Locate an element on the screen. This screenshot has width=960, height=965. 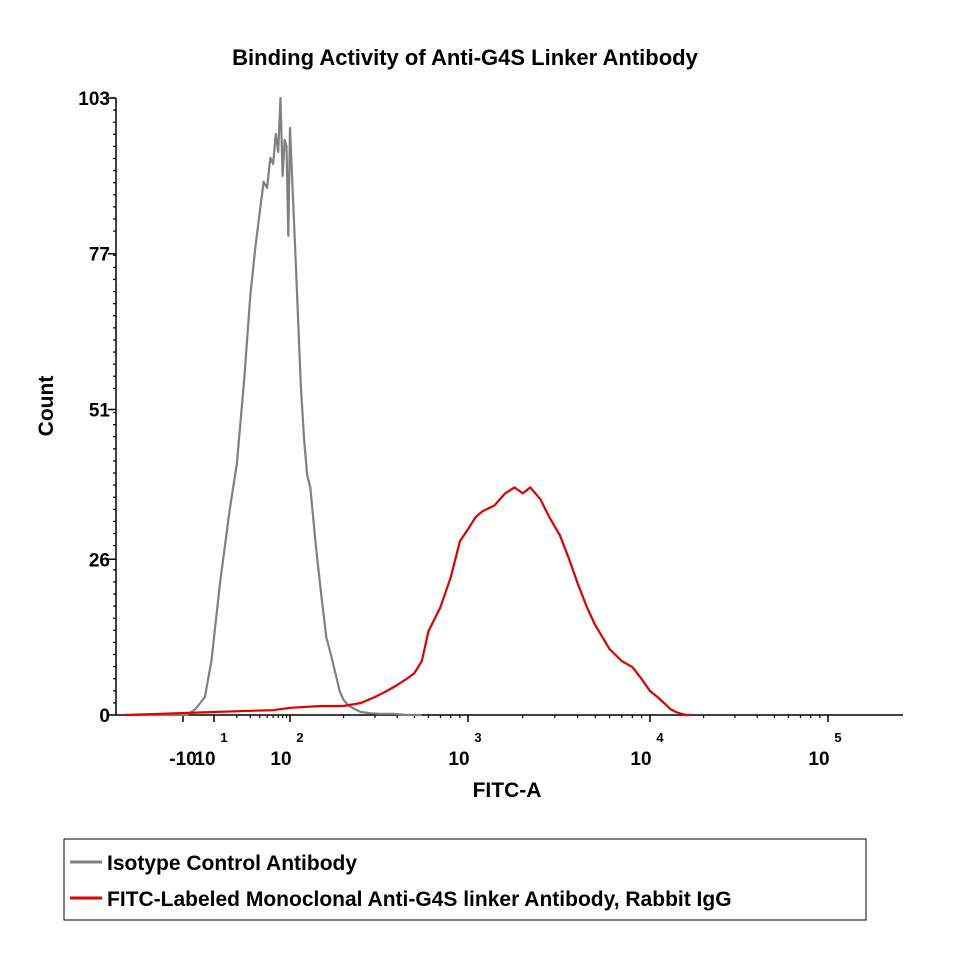
x-axis-label: FITC-A is located at coordinates (507, 790).